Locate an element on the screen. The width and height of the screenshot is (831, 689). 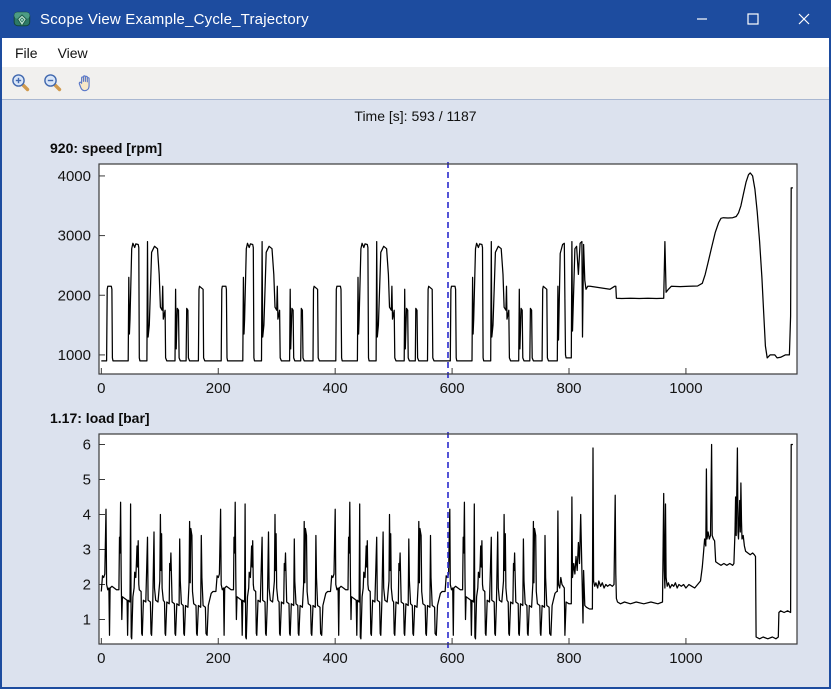
plot-title-load: 1.17: load [bar] is located at coordinates (100, 418).